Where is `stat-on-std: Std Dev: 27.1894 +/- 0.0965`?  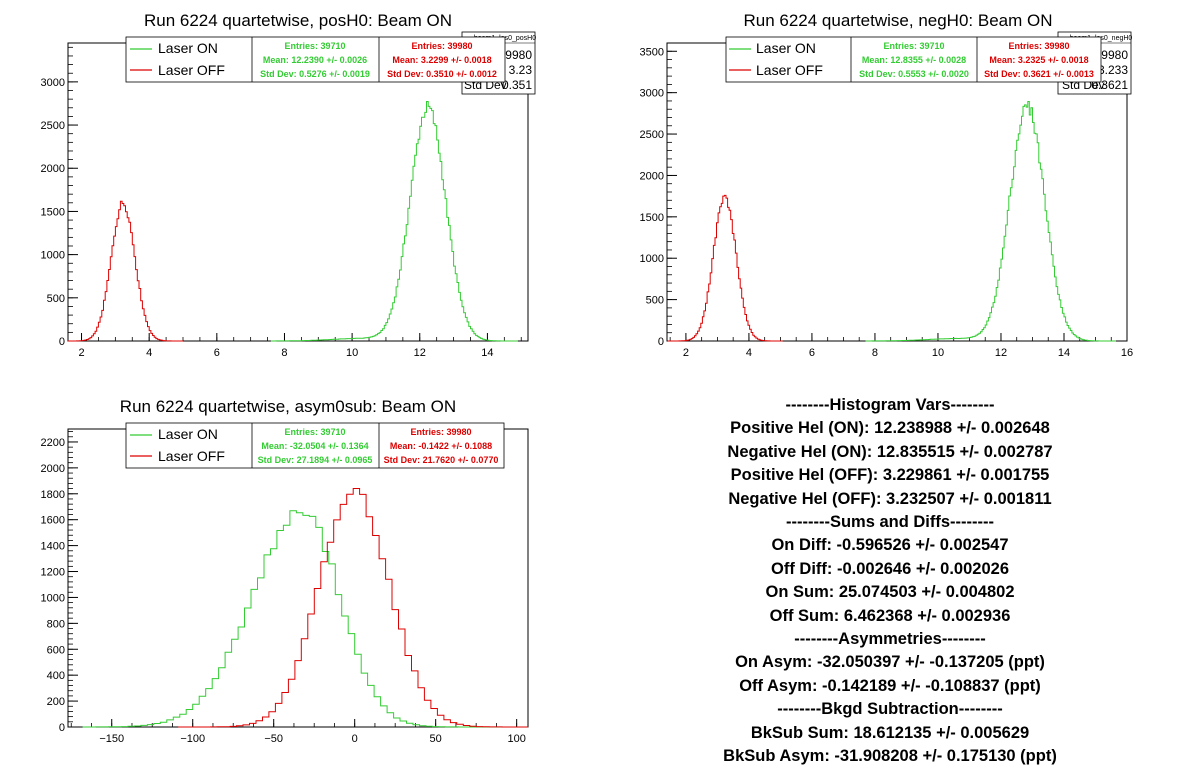 stat-on-std: Std Dev: 27.1894 +/- 0.0965 is located at coordinates (315, 460).